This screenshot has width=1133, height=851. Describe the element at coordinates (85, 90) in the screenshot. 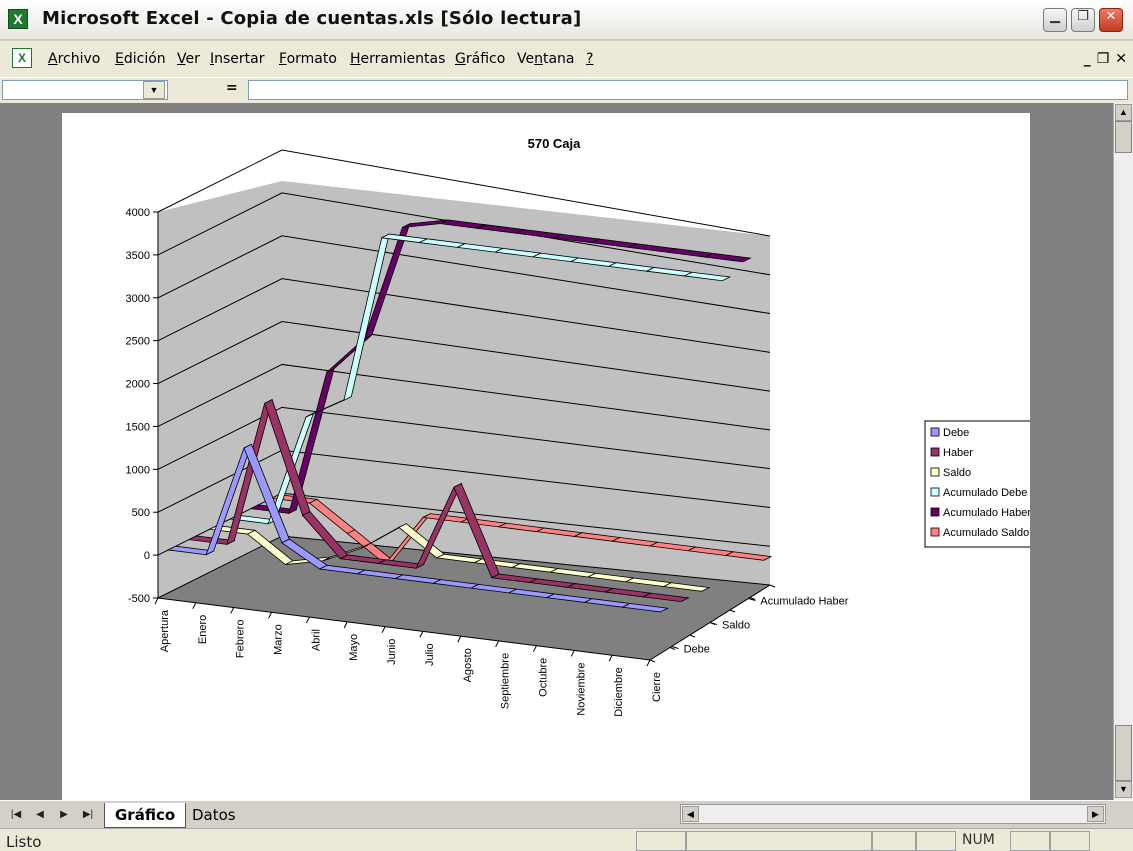

I see `name-box` at that location.